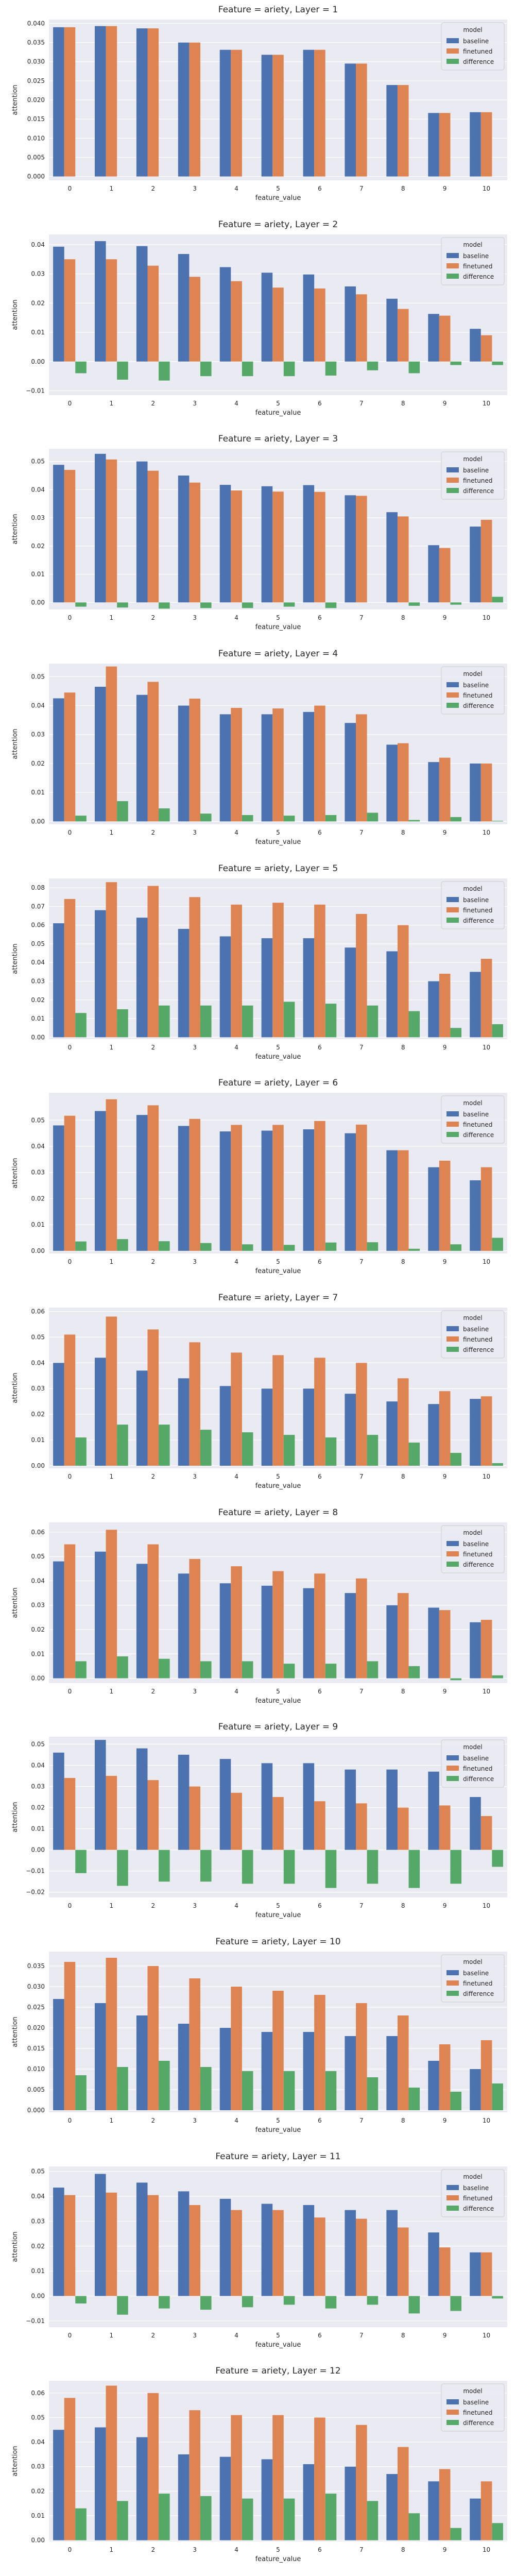 The image size is (515, 2576). Describe the element at coordinates (35, 1892) in the screenshot. I see `y-tick-label: −0.02` at that location.